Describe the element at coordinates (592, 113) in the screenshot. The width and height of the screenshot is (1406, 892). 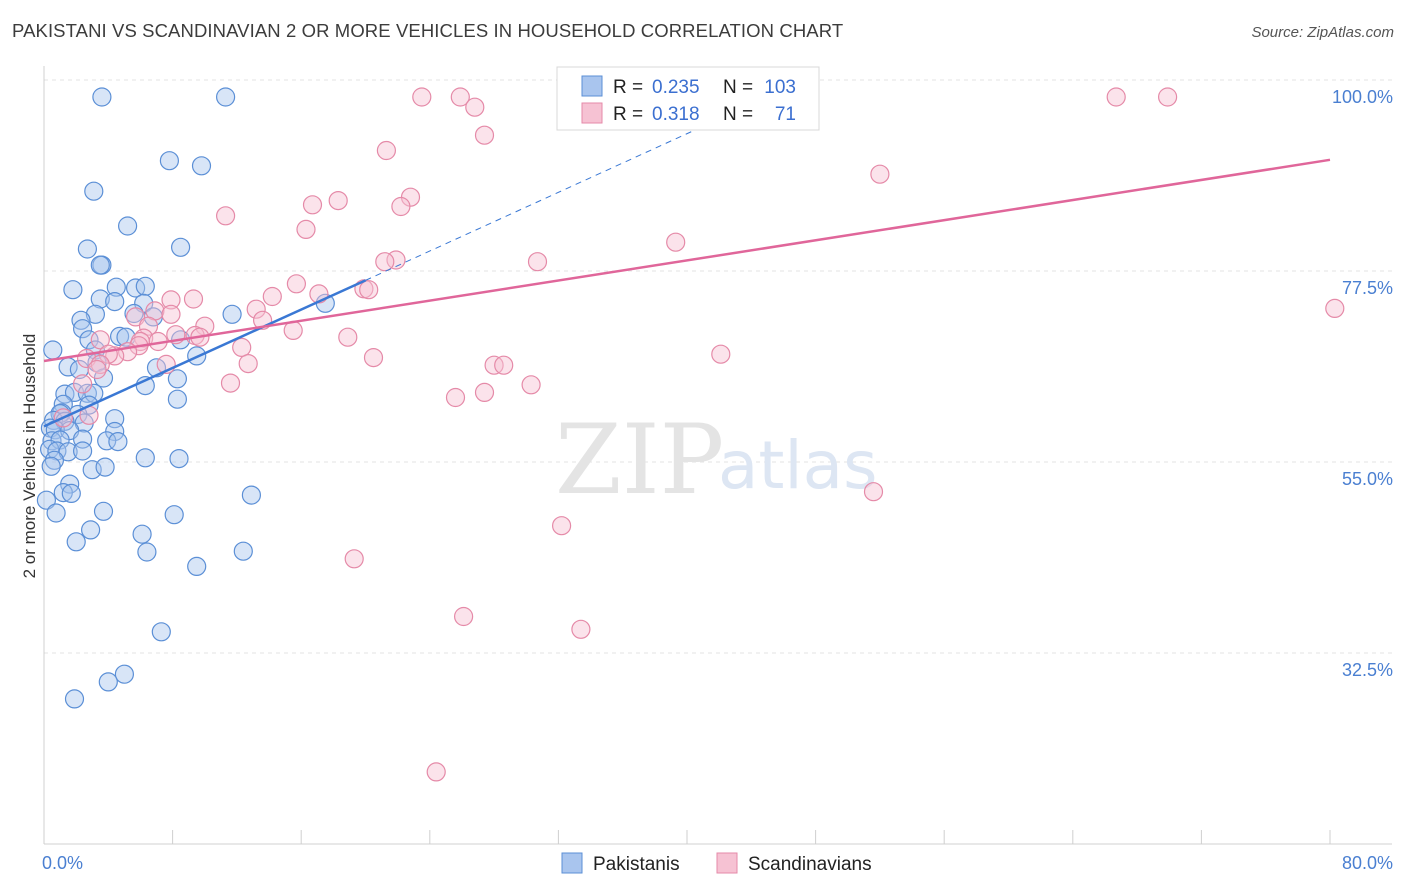
I see `legend-swatch-pink` at that location.